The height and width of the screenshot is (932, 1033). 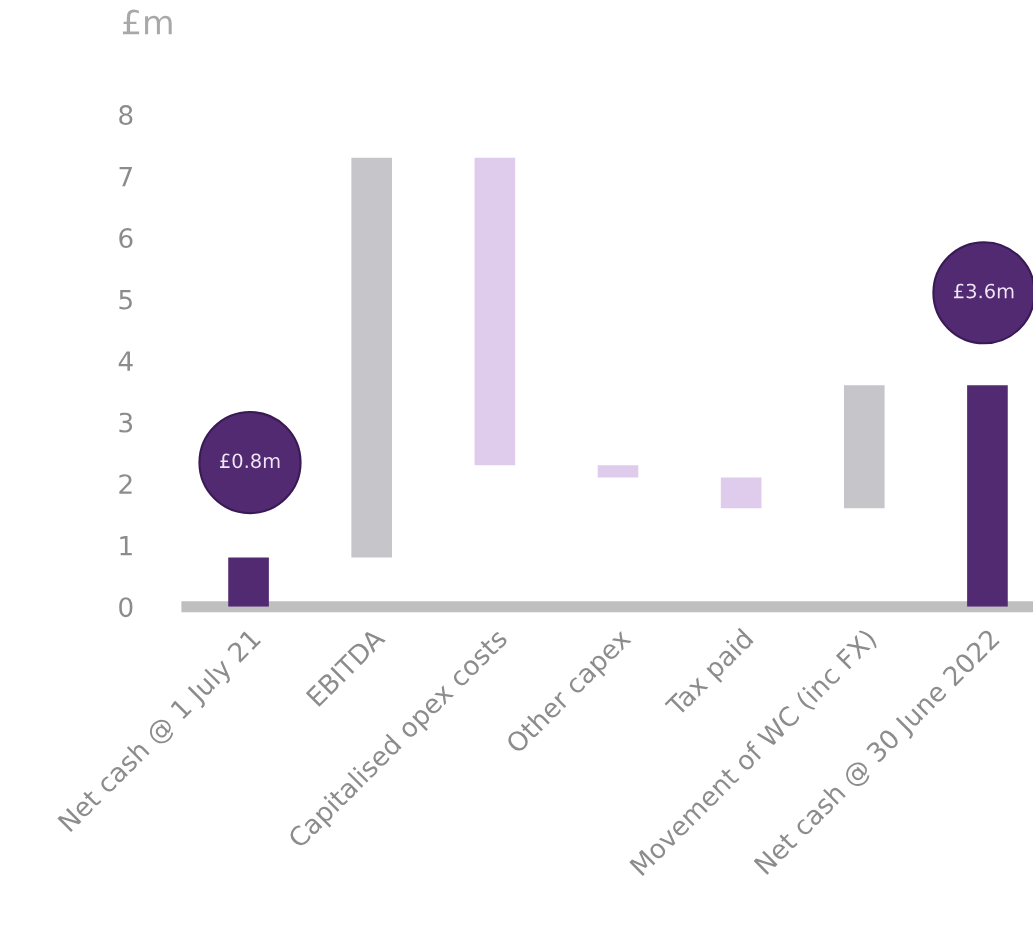 I want to click on y-tick-label: 2, so click(x=125, y=484).